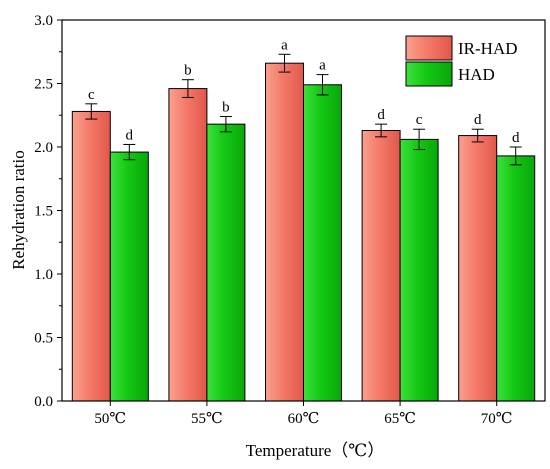  I want to click on significance-label-had-3: a, so click(322, 66).